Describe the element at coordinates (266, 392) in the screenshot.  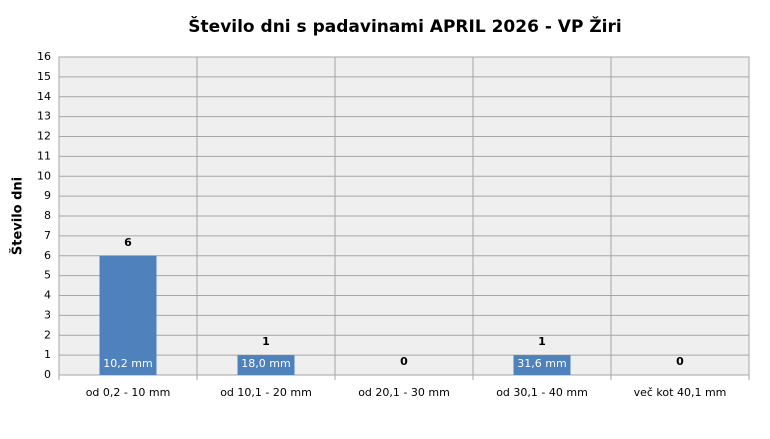
I see `x-tick-label: od 10,1 - 20 mm` at that location.